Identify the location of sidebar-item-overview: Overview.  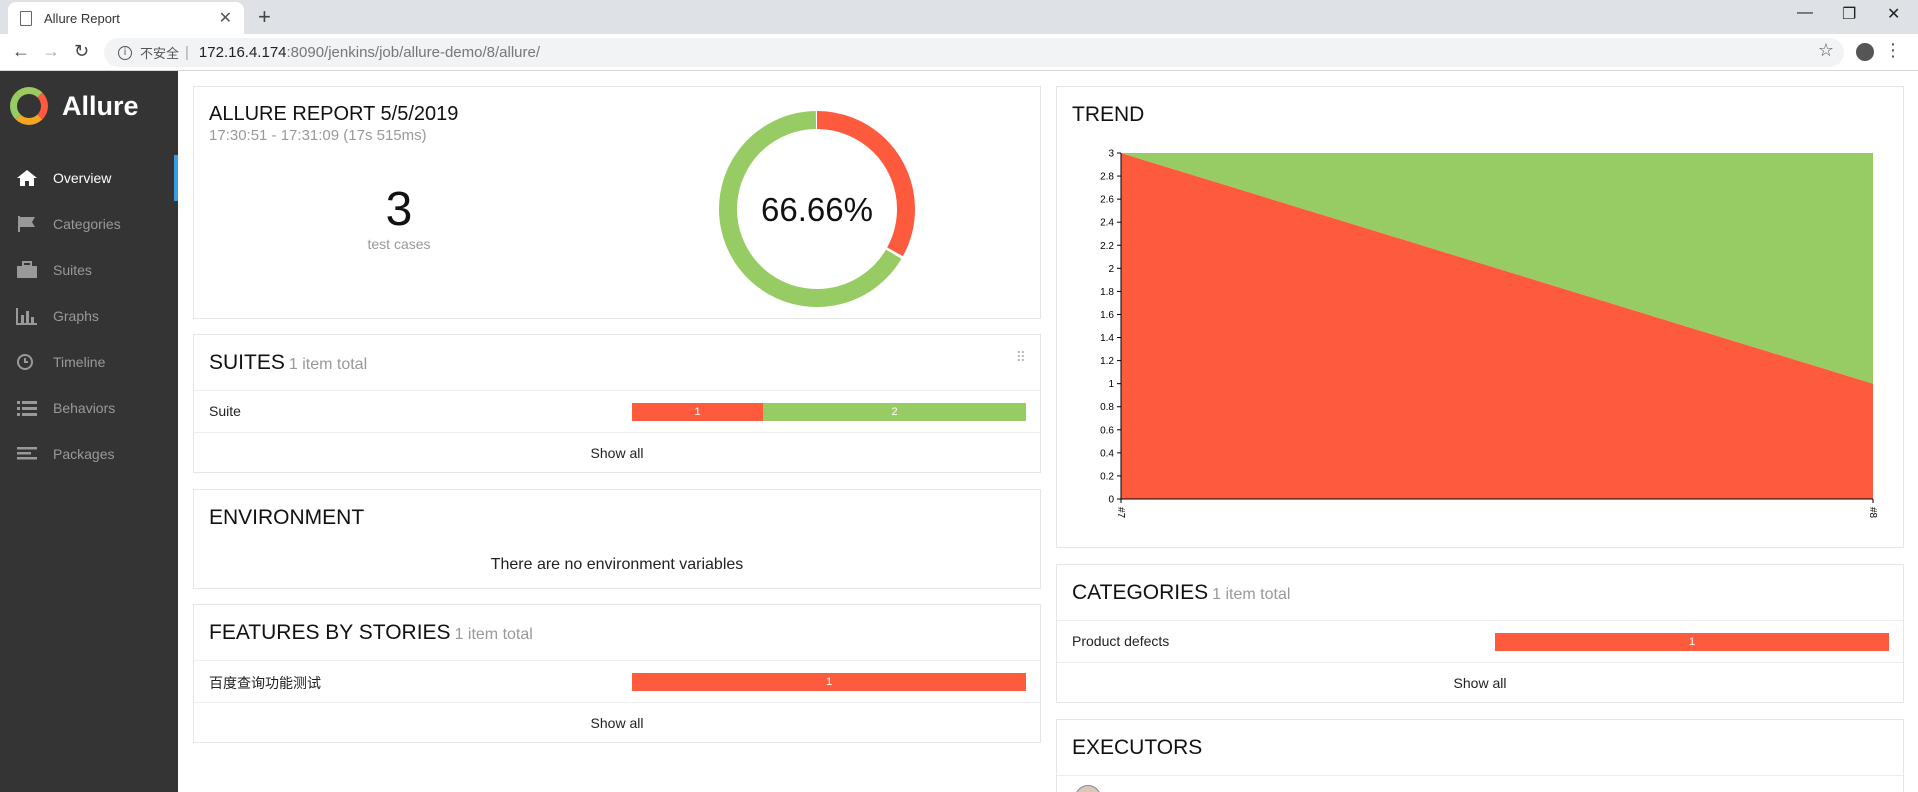
(89, 178).